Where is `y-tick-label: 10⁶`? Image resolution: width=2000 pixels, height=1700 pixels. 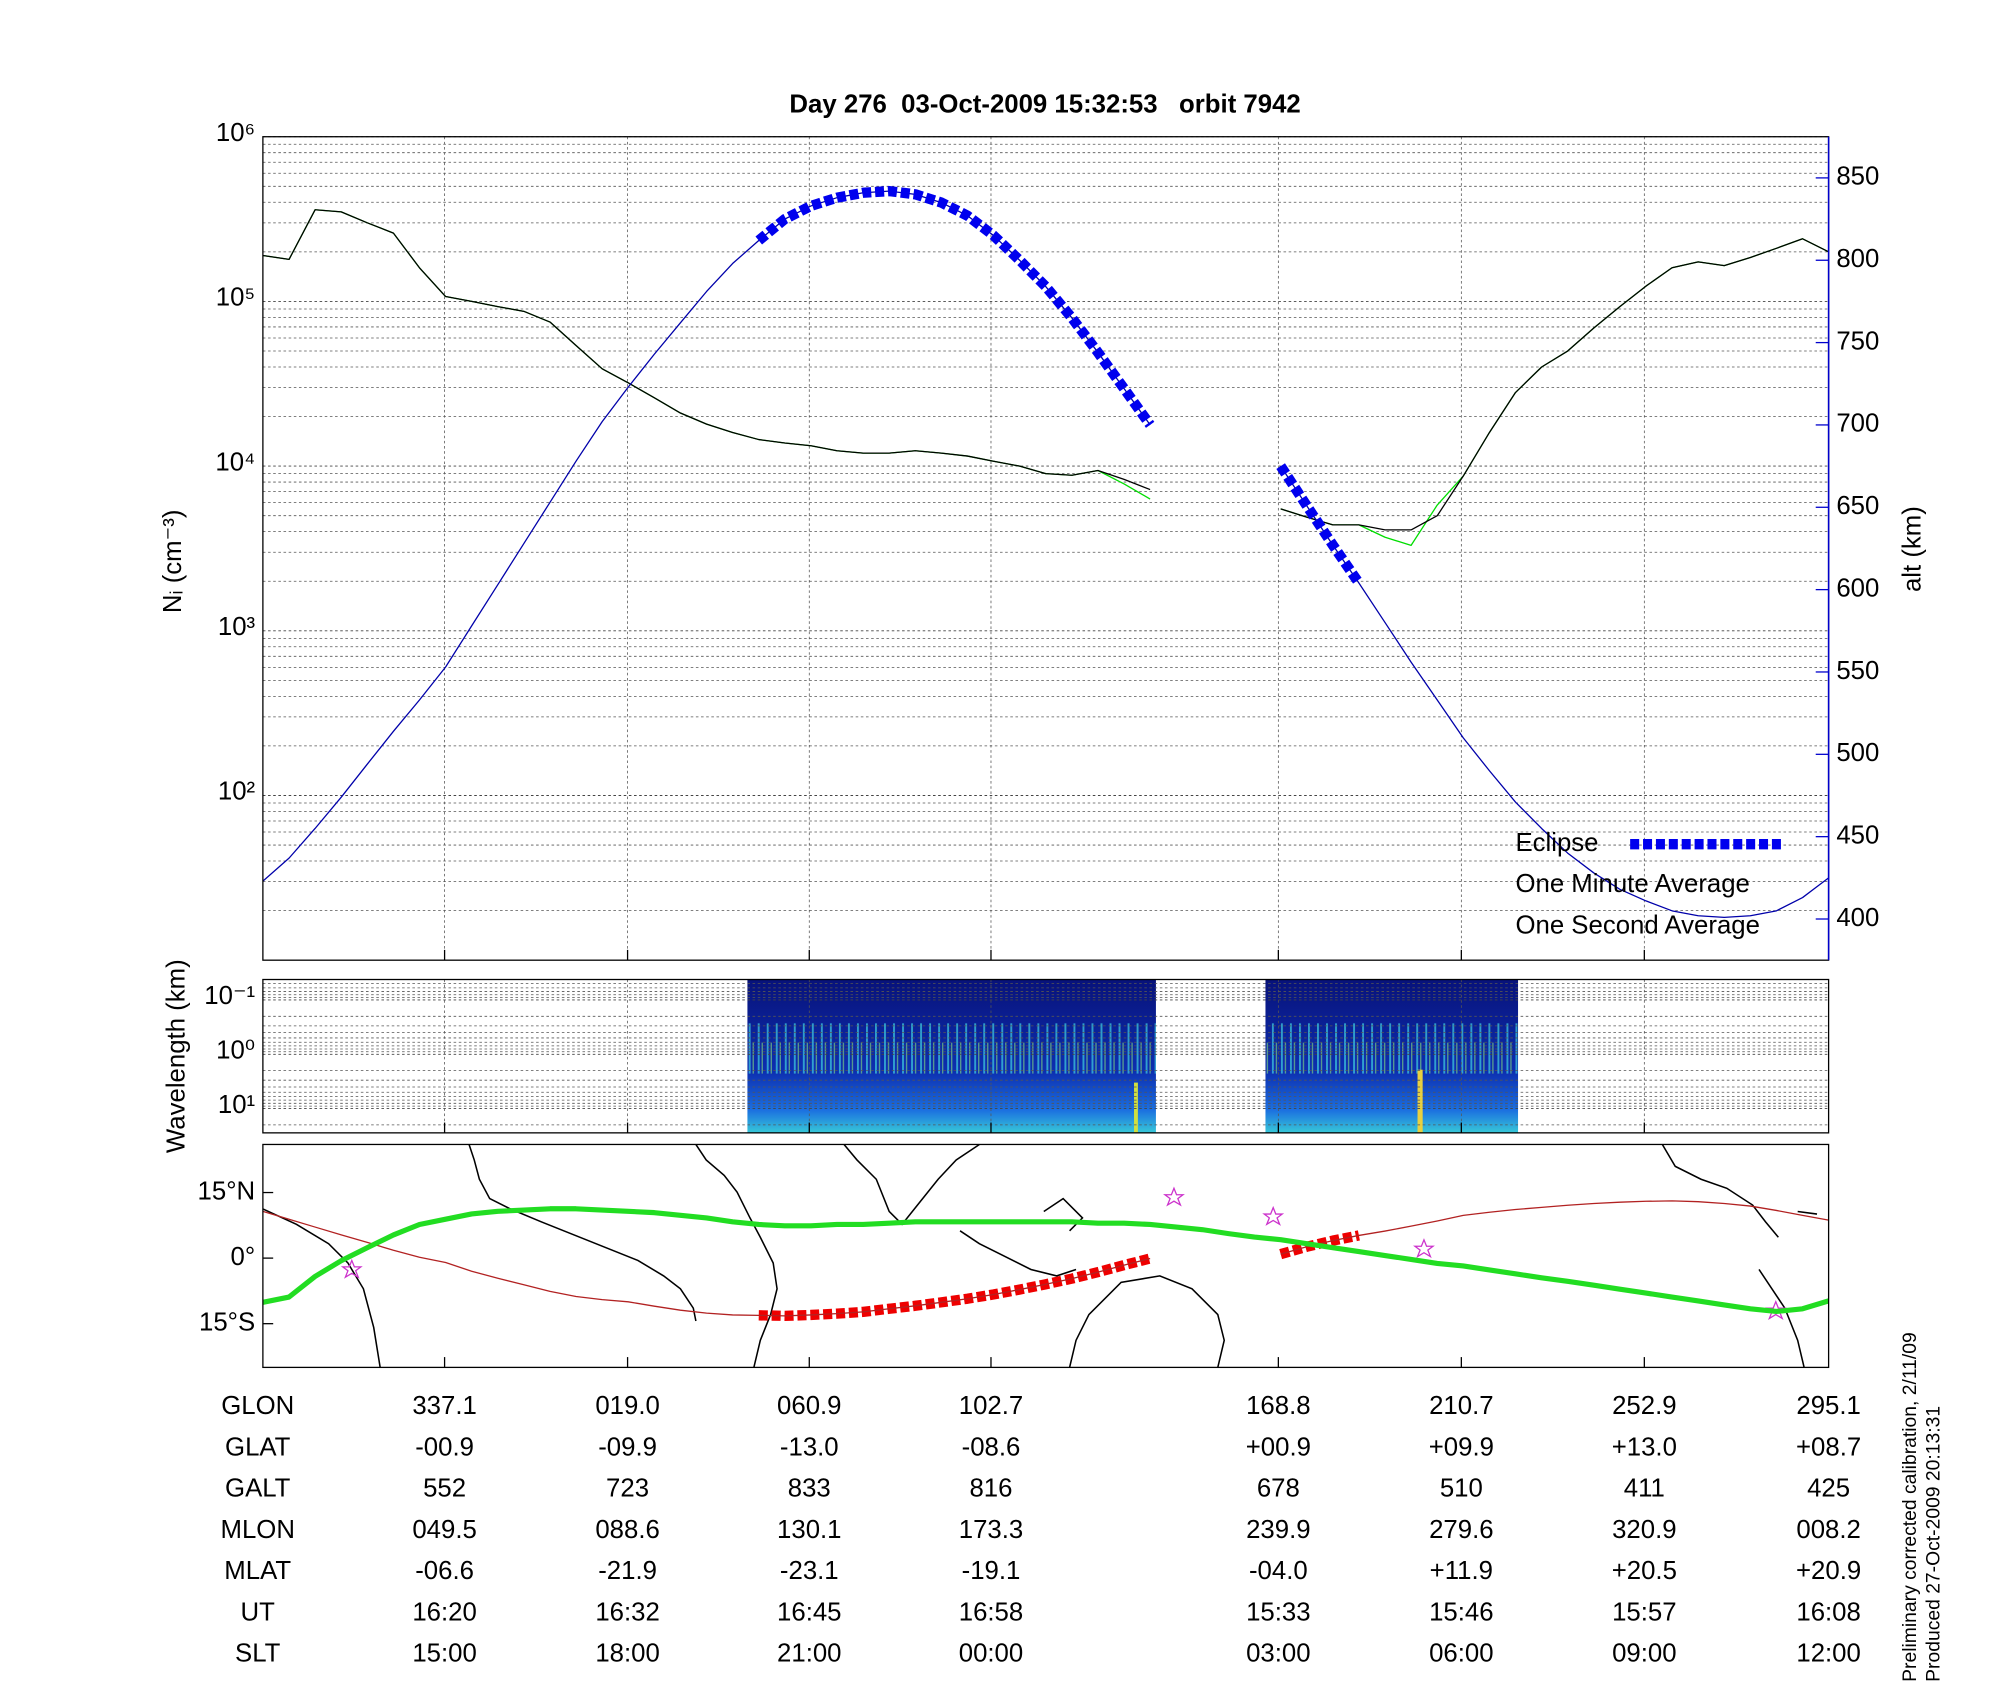 y-tick-label: 10⁶ is located at coordinates (235, 133).